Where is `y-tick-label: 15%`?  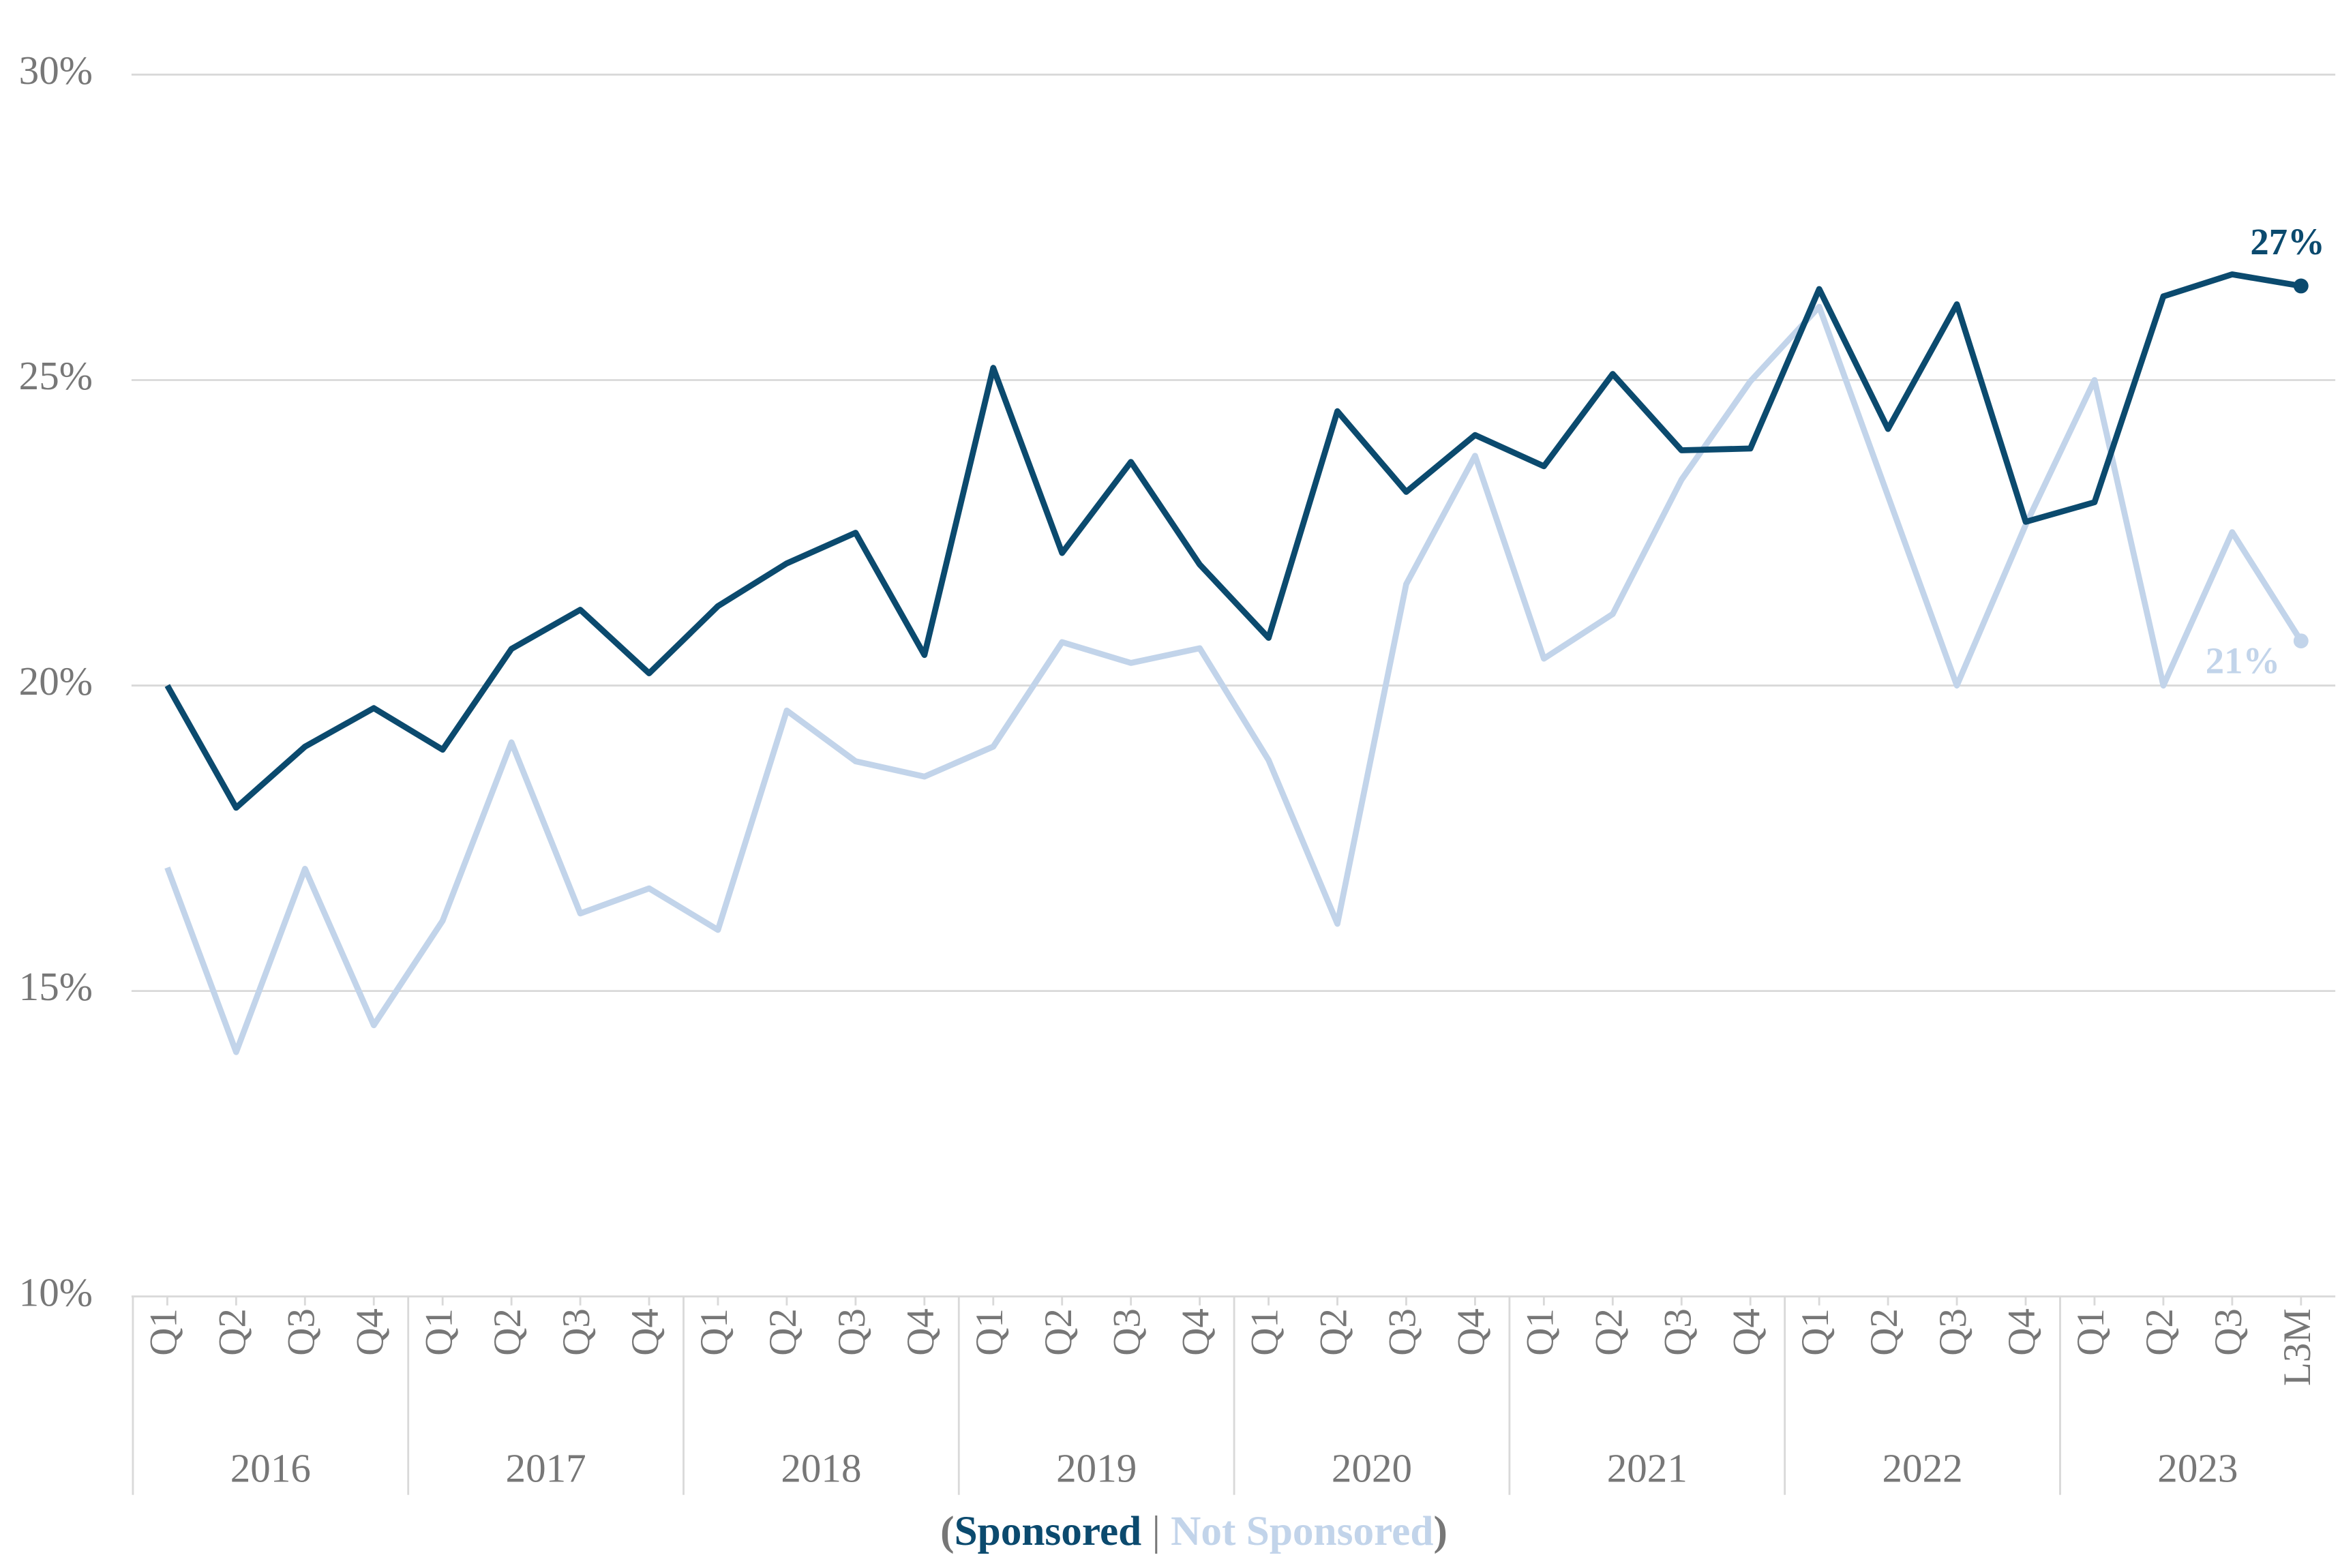 y-tick-label: 15% is located at coordinates (56, 986).